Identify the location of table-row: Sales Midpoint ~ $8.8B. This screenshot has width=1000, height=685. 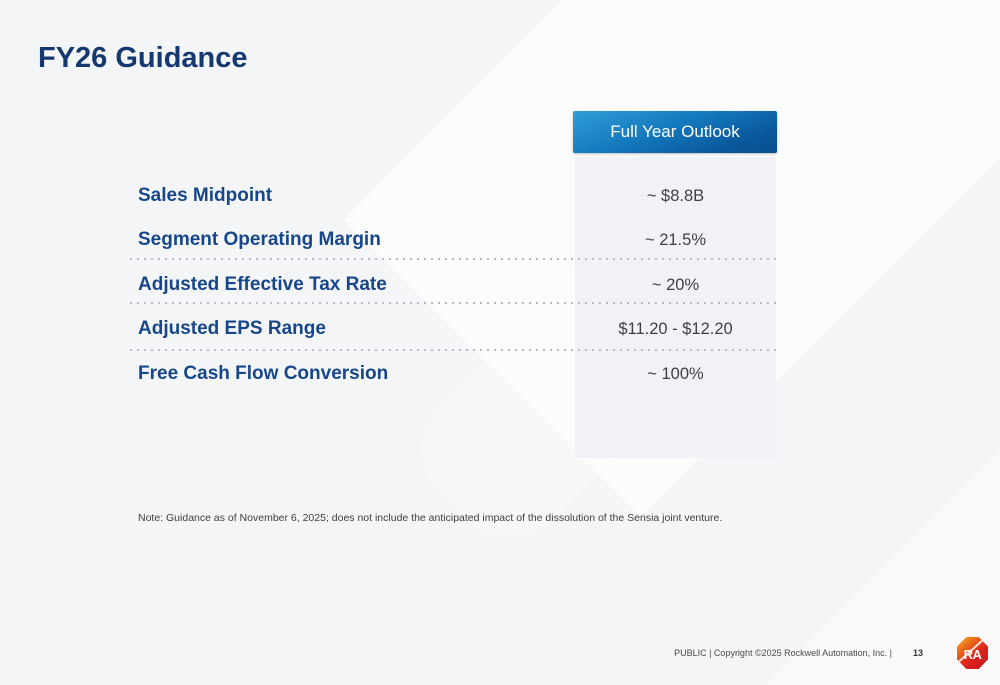
(500, 196).